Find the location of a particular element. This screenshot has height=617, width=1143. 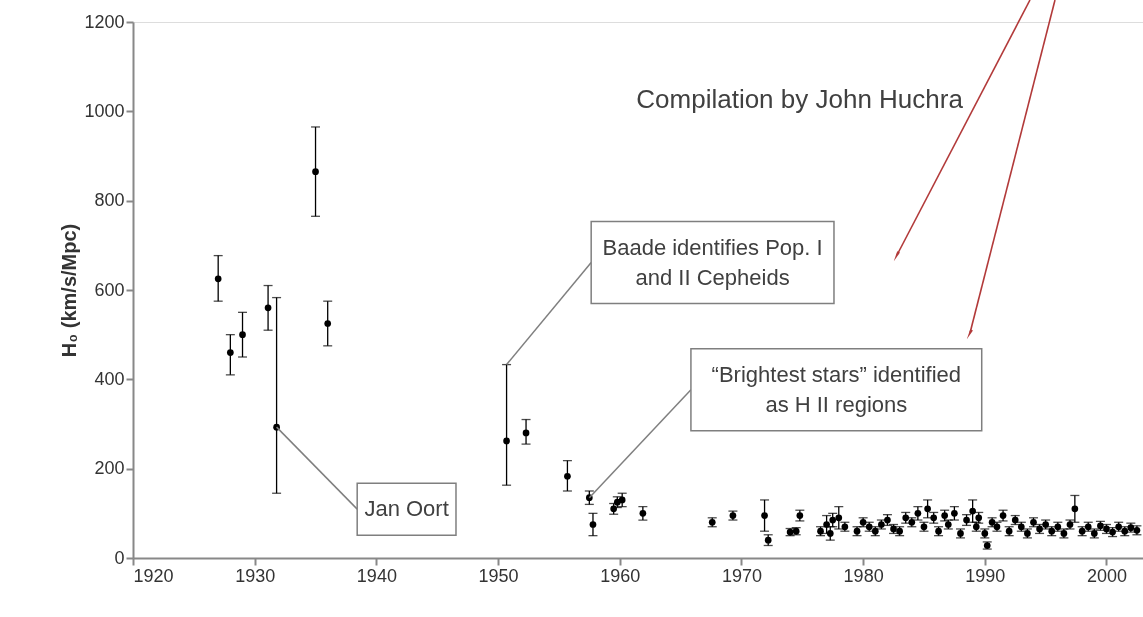

x-tick-label: 1970 is located at coordinates (741, 575).